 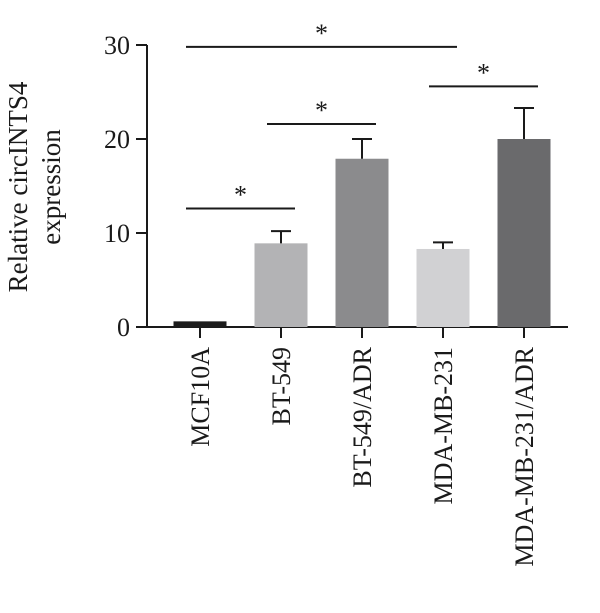 I want to click on y-tick-label: 0, so click(x=123, y=327).